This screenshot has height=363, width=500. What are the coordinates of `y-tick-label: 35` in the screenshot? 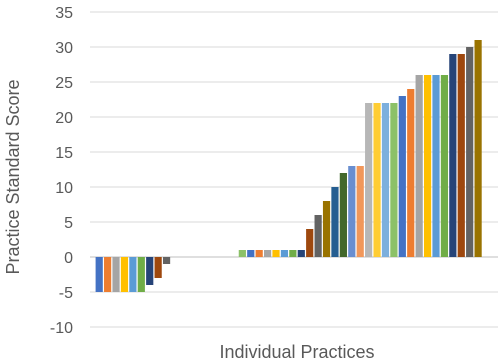 It's located at (64, 13).